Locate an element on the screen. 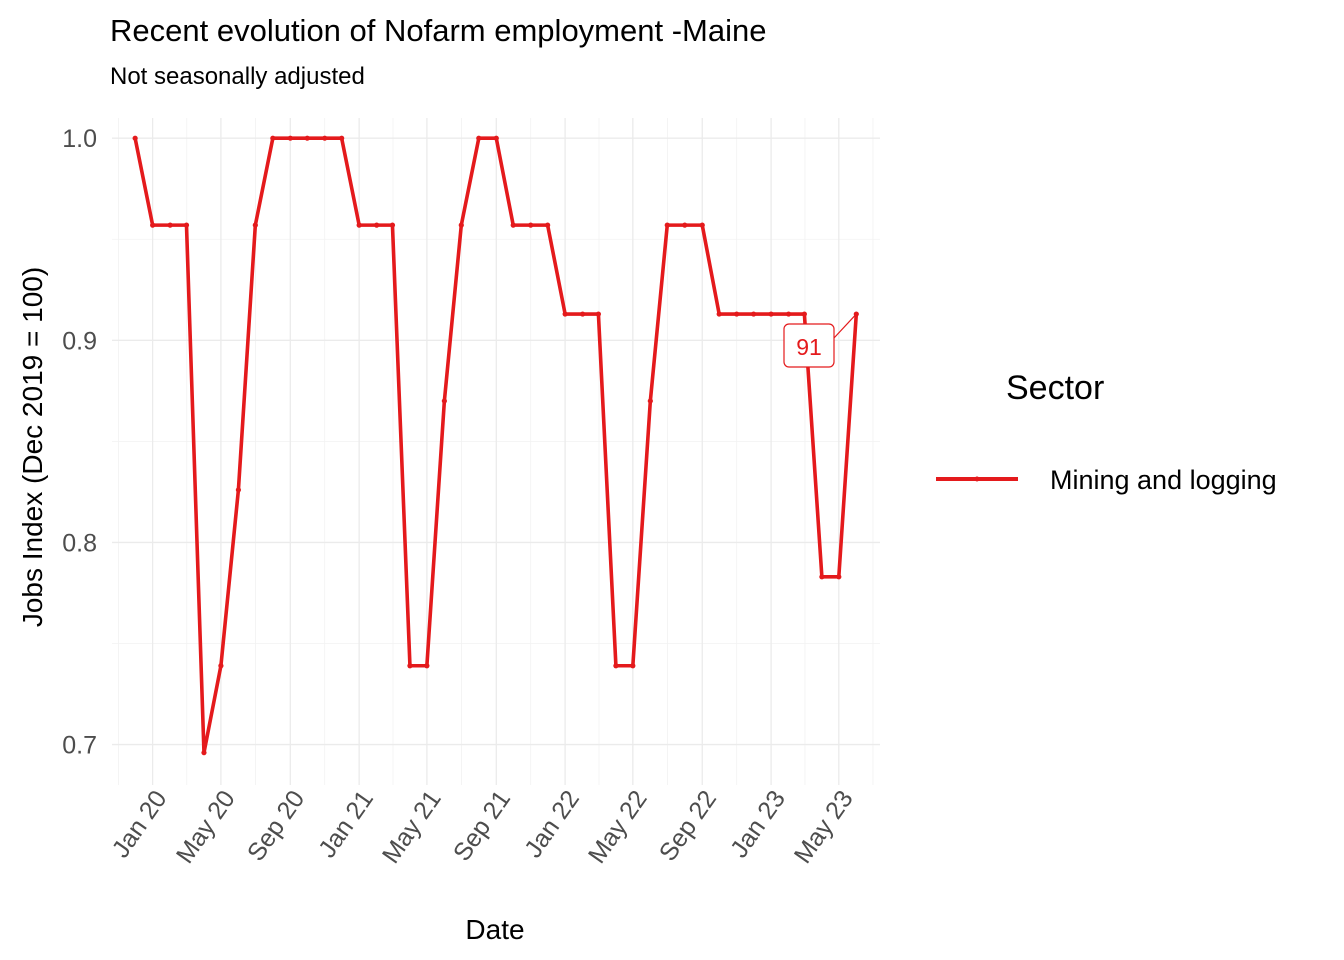 The width and height of the screenshot is (1344, 960). x-tick-label: May 23 is located at coordinates (824, 826).